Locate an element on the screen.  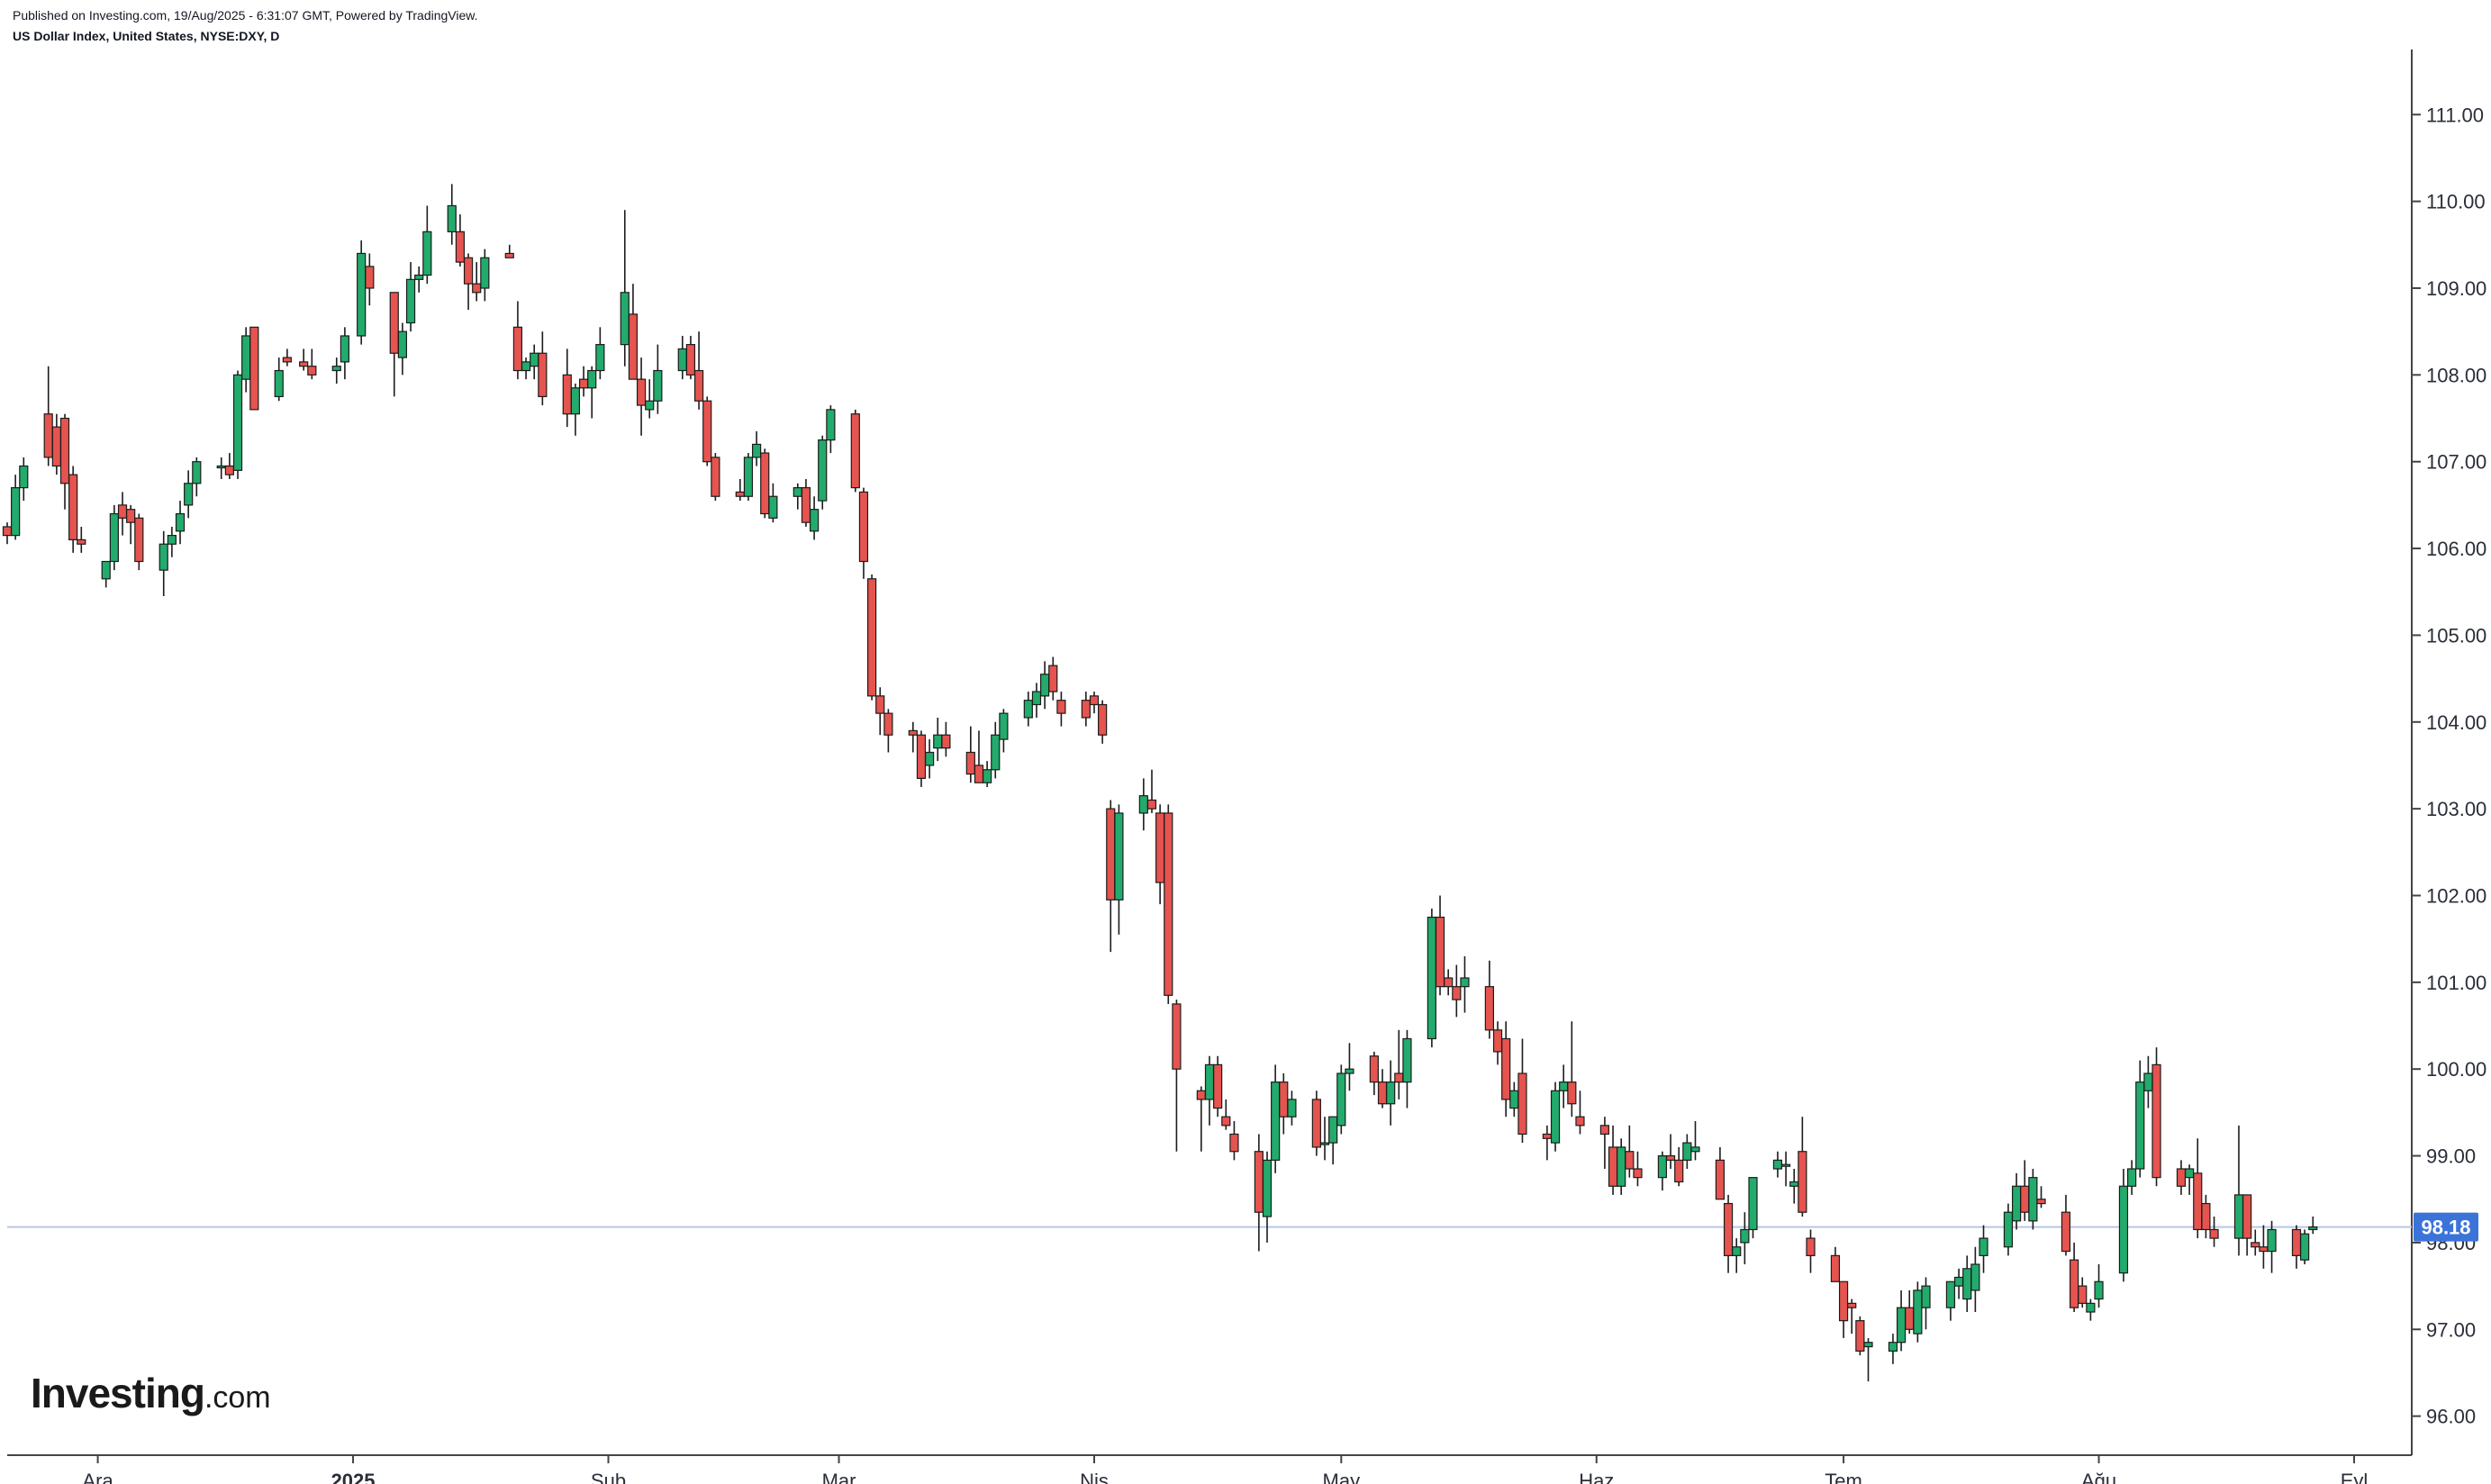
x-tick-label: Mar is located at coordinates (839, 1477).